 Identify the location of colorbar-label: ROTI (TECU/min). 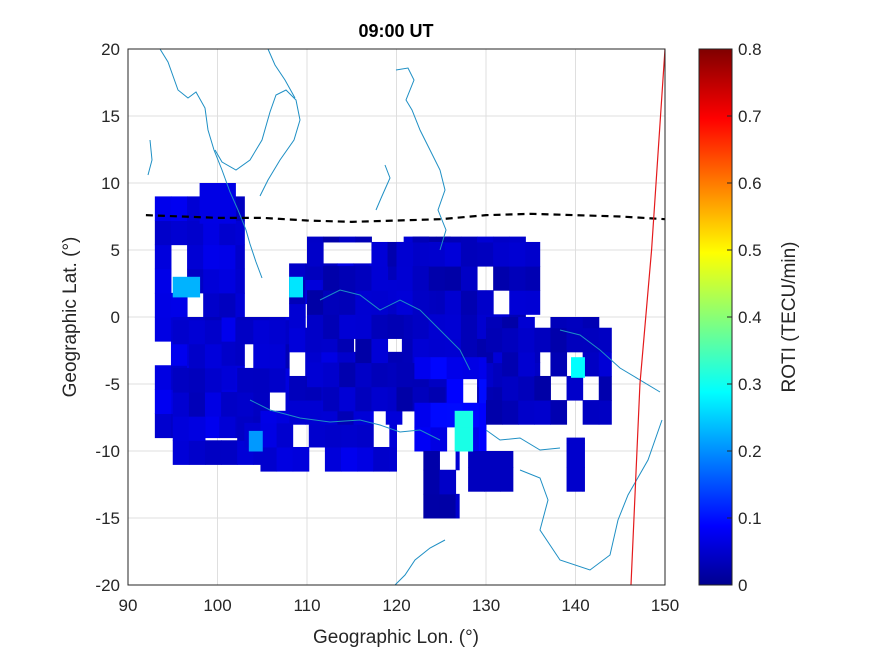
(789, 317).